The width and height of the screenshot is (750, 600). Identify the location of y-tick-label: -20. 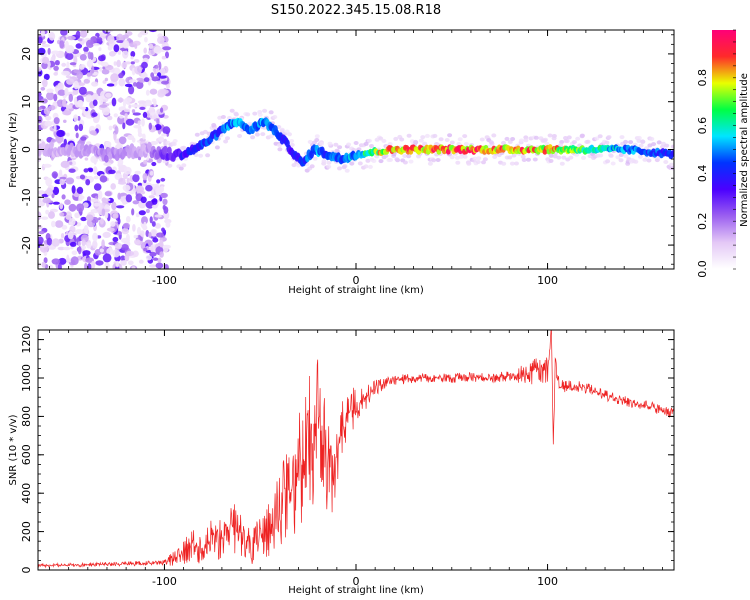
(26, 245).